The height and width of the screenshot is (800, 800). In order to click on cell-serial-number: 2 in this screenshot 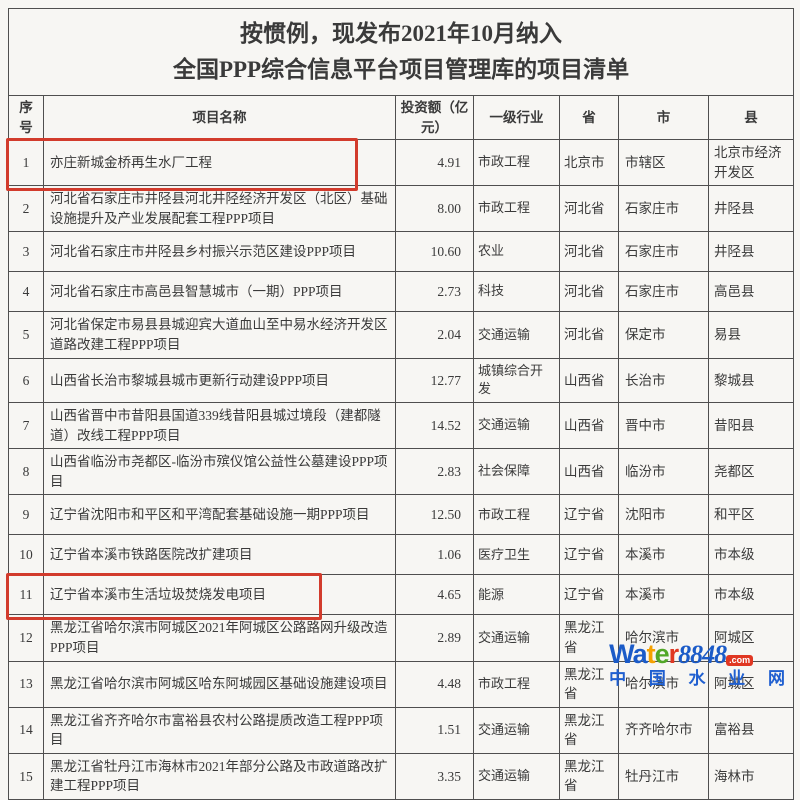, I will do `click(26, 209)`.